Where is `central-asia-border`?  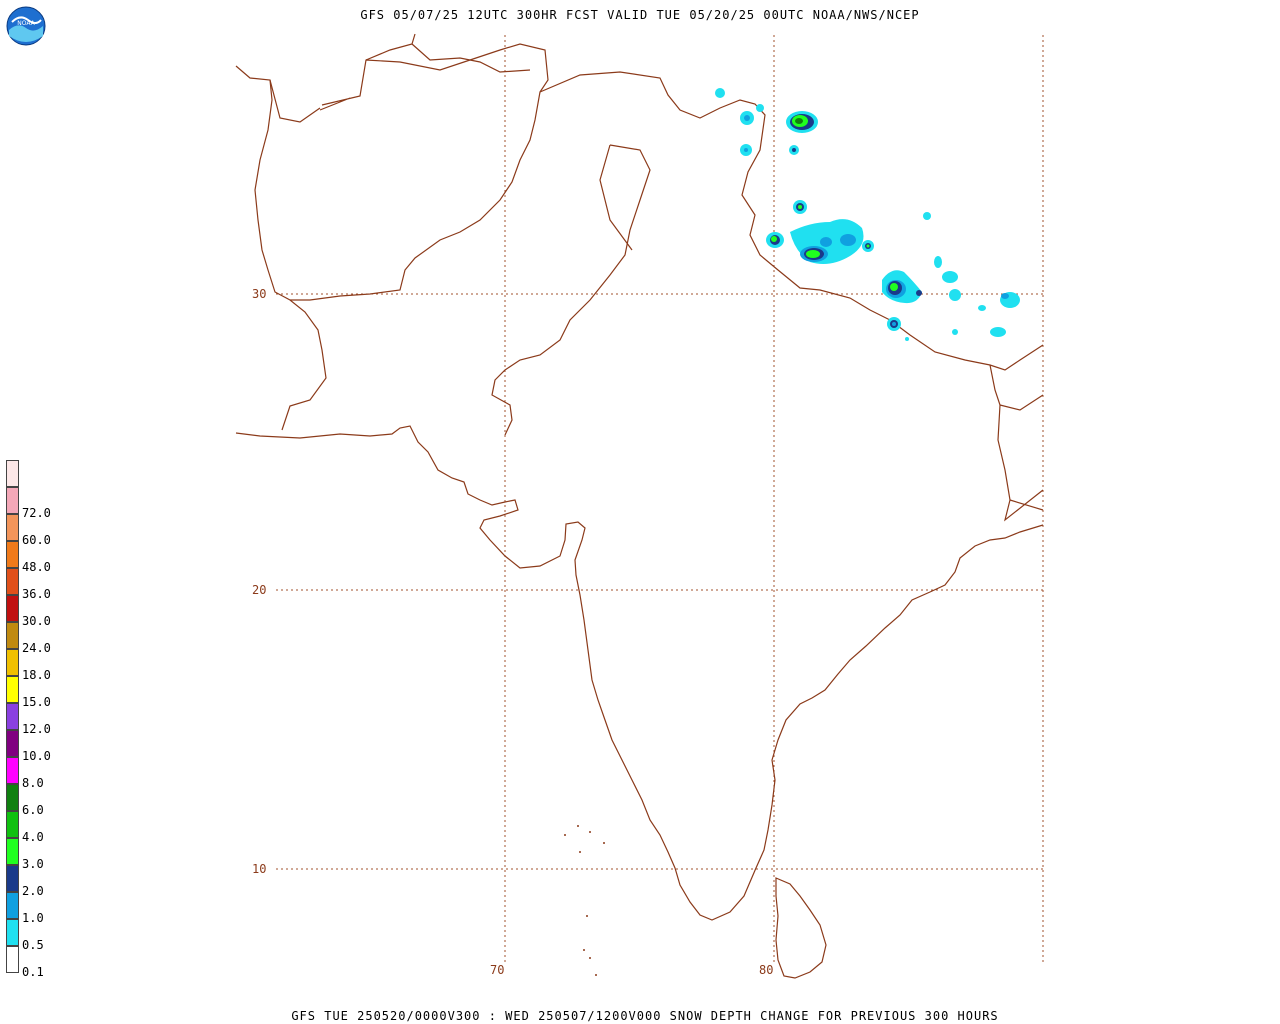
central-asia-border is located at coordinates (451, 147).